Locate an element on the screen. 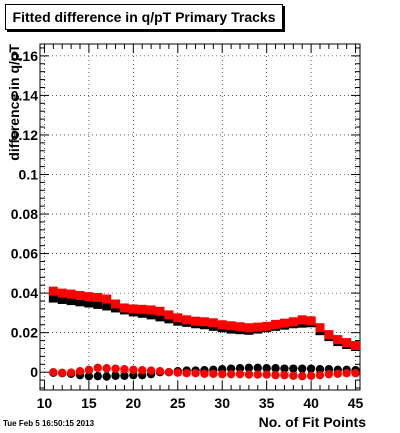 The image size is (400, 433). x-tick-label: 30 is located at coordinates (222, 403).